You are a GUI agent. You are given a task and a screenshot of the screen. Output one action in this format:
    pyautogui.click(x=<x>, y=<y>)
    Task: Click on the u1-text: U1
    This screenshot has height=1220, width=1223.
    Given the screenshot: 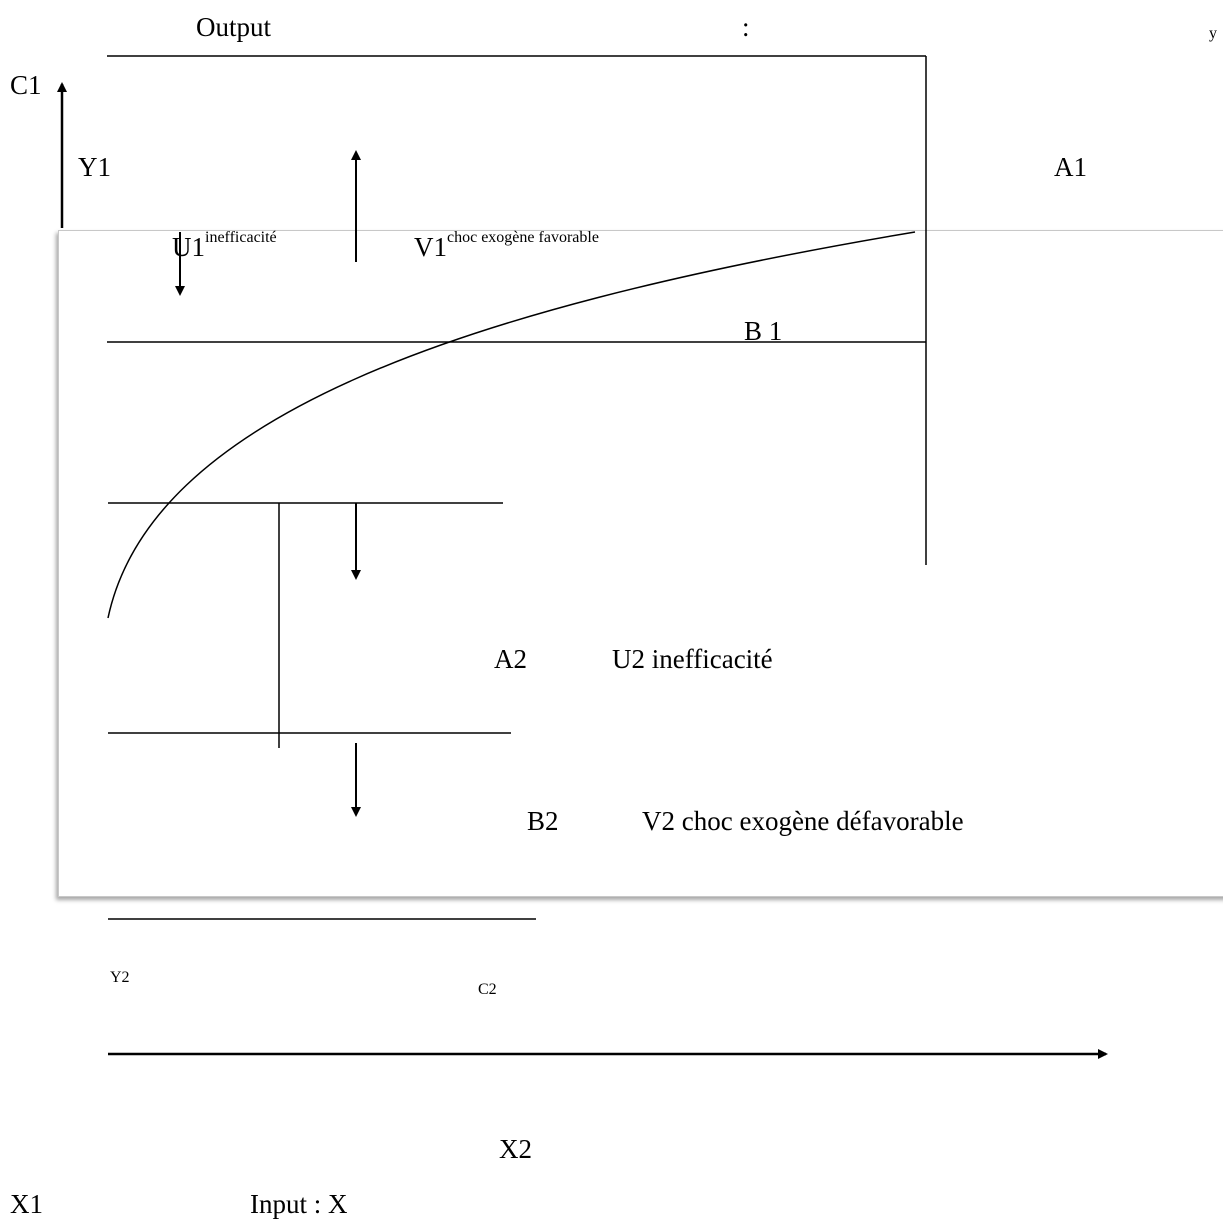 What is the action you would take?
    pyautogui.click(x=188, y=247)
    